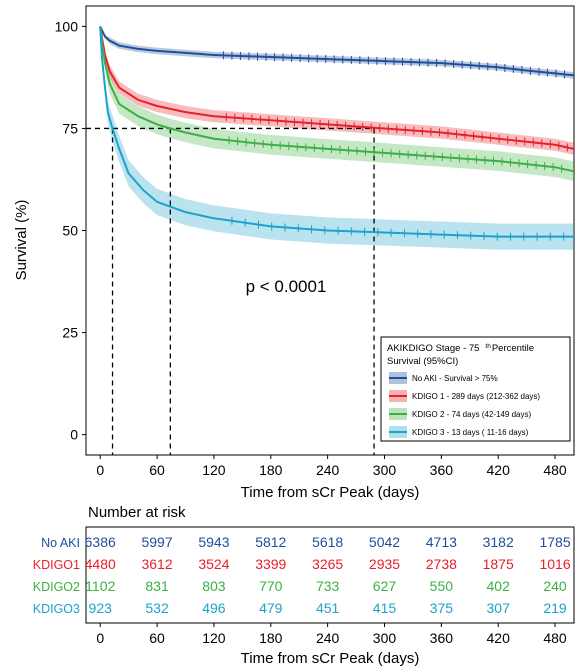  Describe the element at coordinates (157, 608) in the screenshot. I see `risk-cell: 532` at that location.